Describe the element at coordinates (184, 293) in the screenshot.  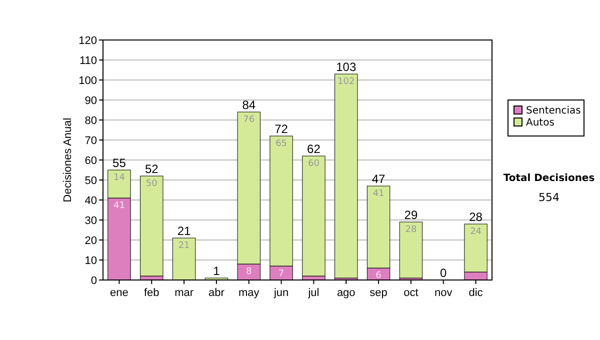
I see `x-tick-label: mar` at that location.